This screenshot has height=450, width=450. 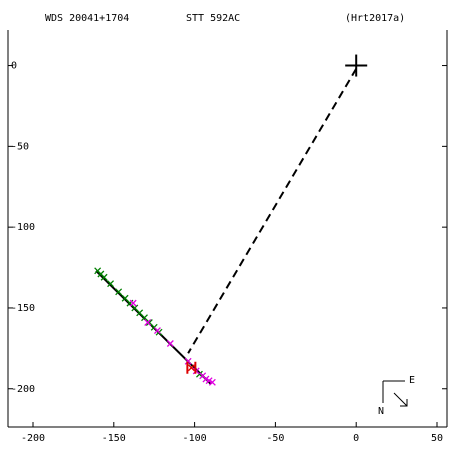 I want to click on compass-north-label: N, so click(x=381, y=411).